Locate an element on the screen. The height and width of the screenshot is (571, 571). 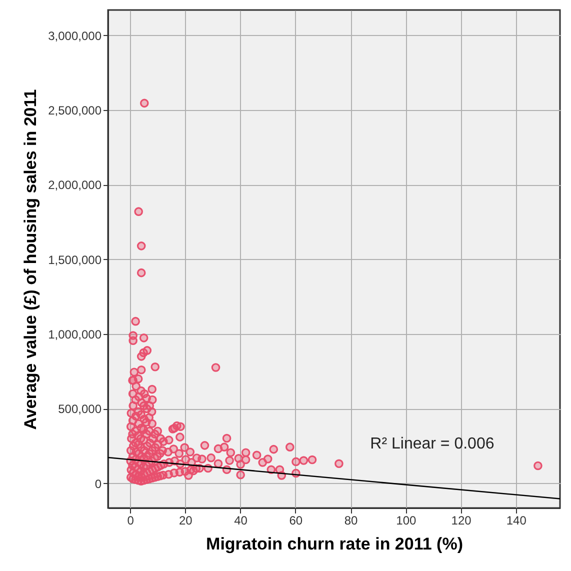
y-tick-label: 1,000,000 is located at coordinates (75, 335).